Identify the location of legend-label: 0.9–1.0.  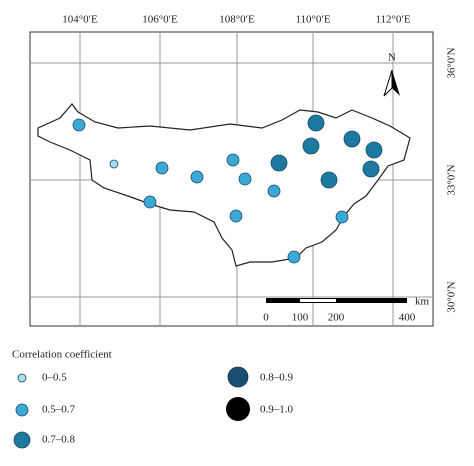
(277, 410).